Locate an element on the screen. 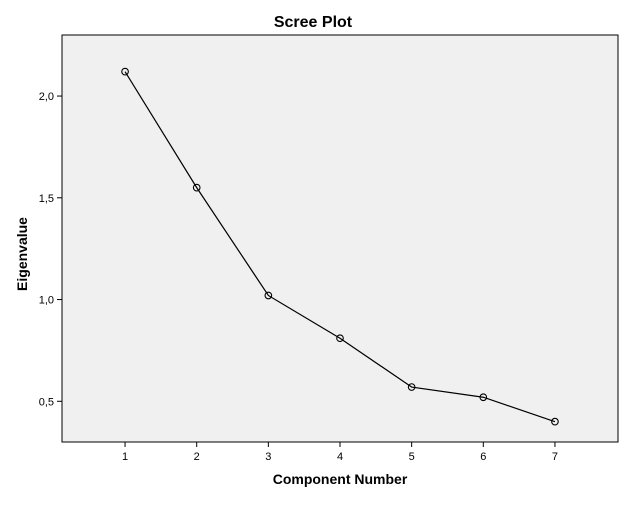  x-axis-ticks: 1 2 3 4 5 6 7 is located at coordinates (340, 452).